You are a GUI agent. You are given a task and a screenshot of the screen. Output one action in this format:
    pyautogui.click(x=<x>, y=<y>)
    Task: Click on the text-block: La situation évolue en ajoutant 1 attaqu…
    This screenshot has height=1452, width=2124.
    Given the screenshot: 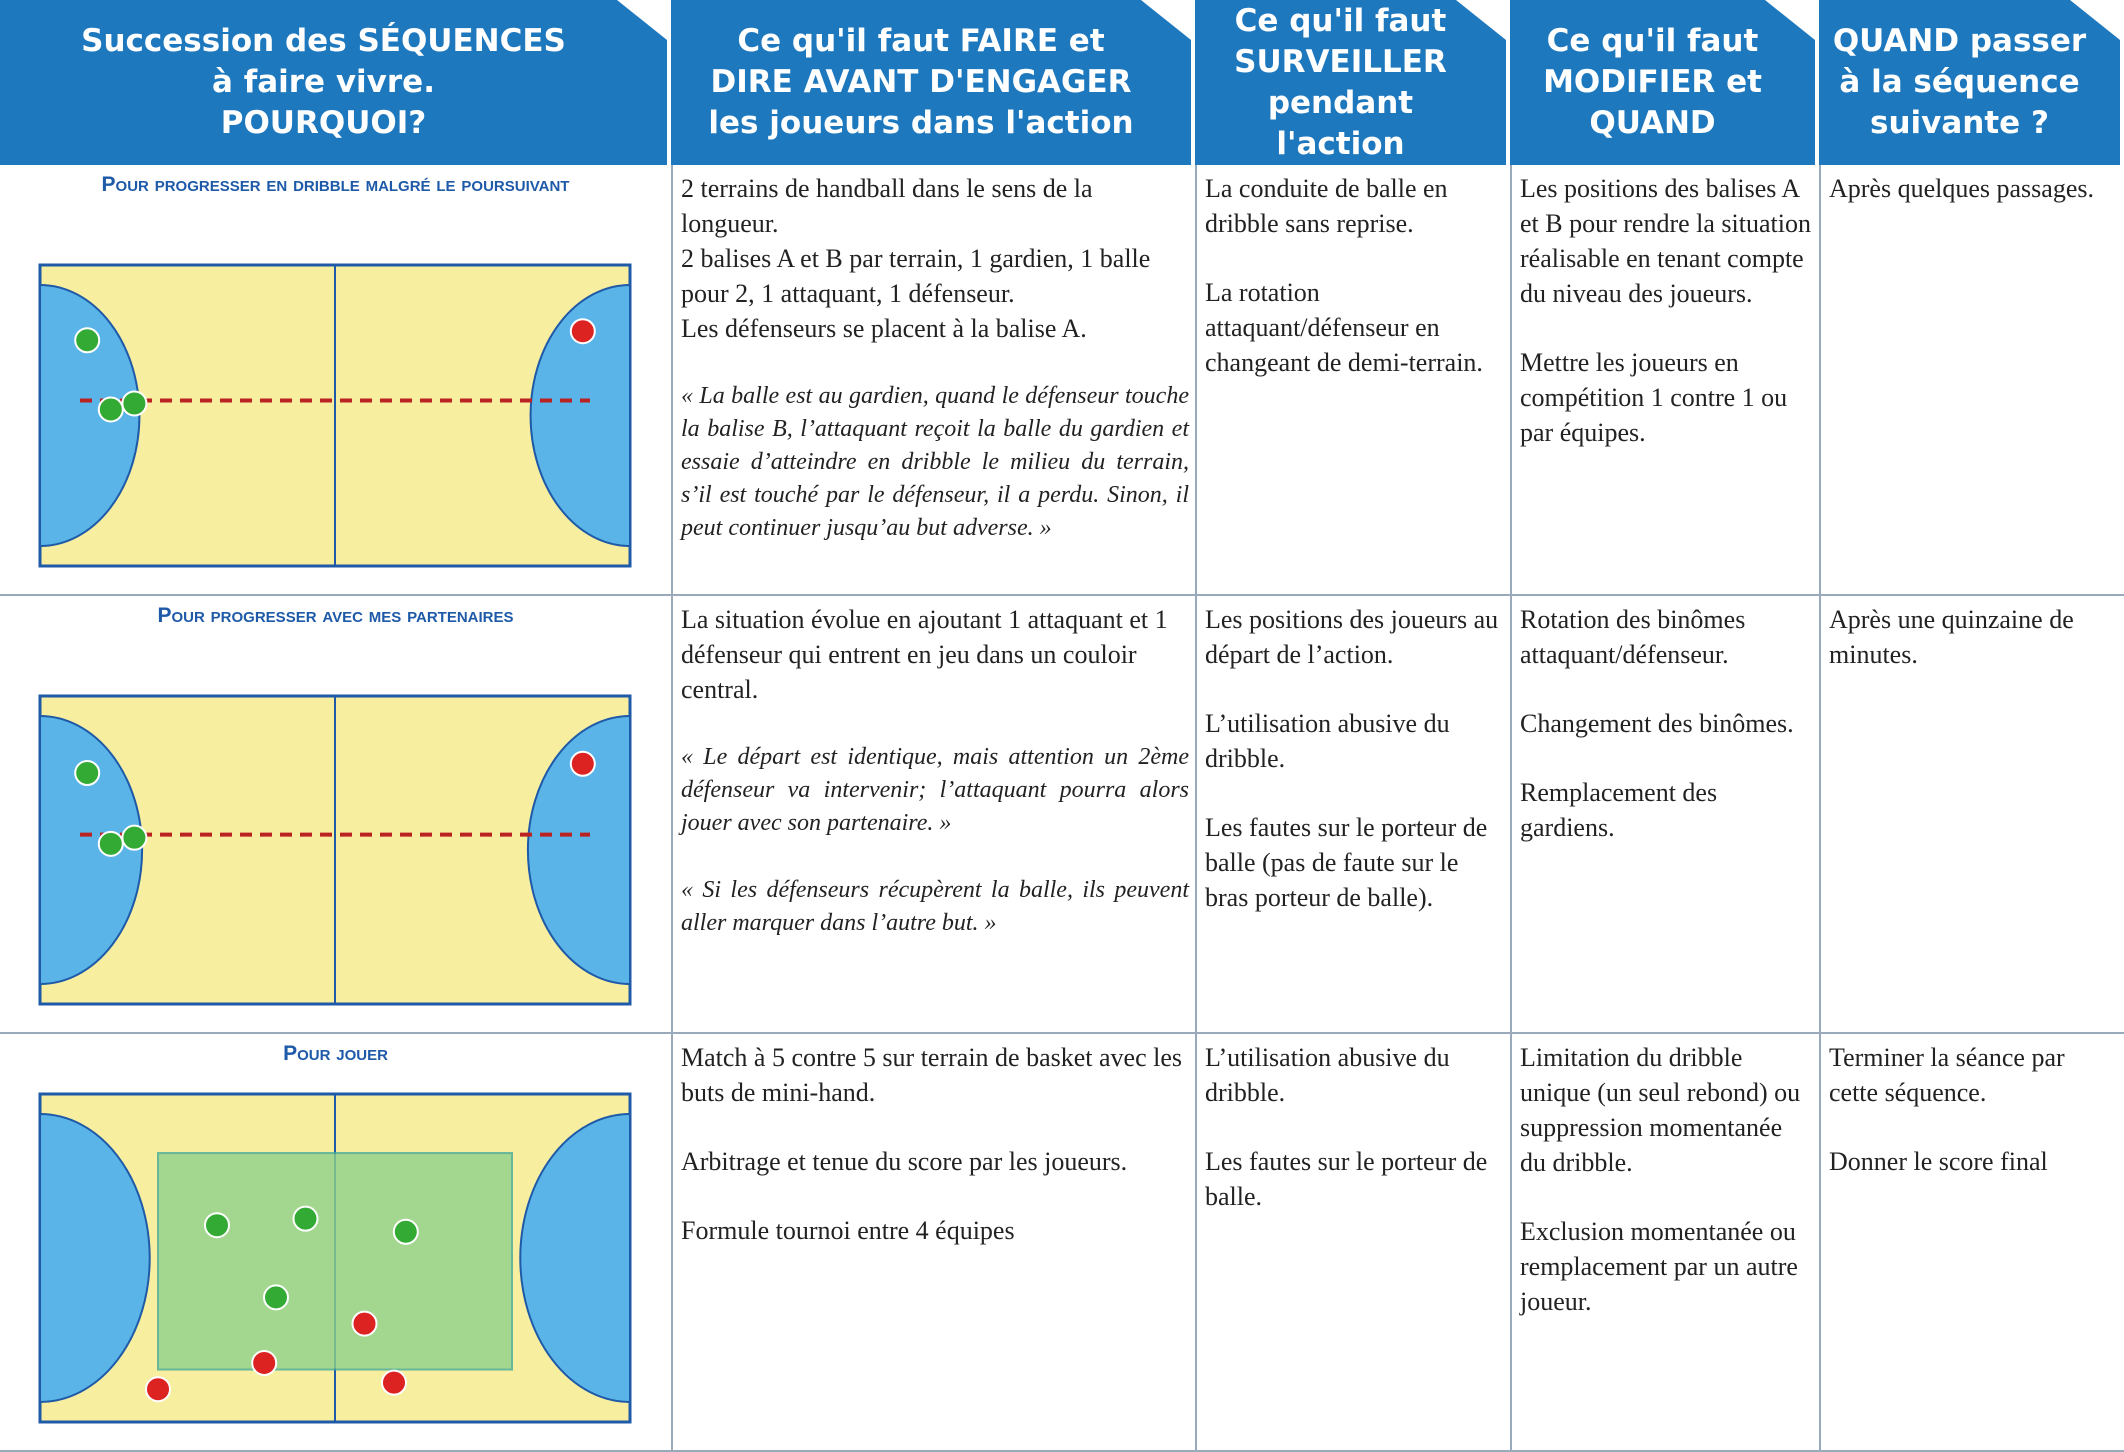 What is the action you would take?
    pyautogui.click(x=935, y=654)
    